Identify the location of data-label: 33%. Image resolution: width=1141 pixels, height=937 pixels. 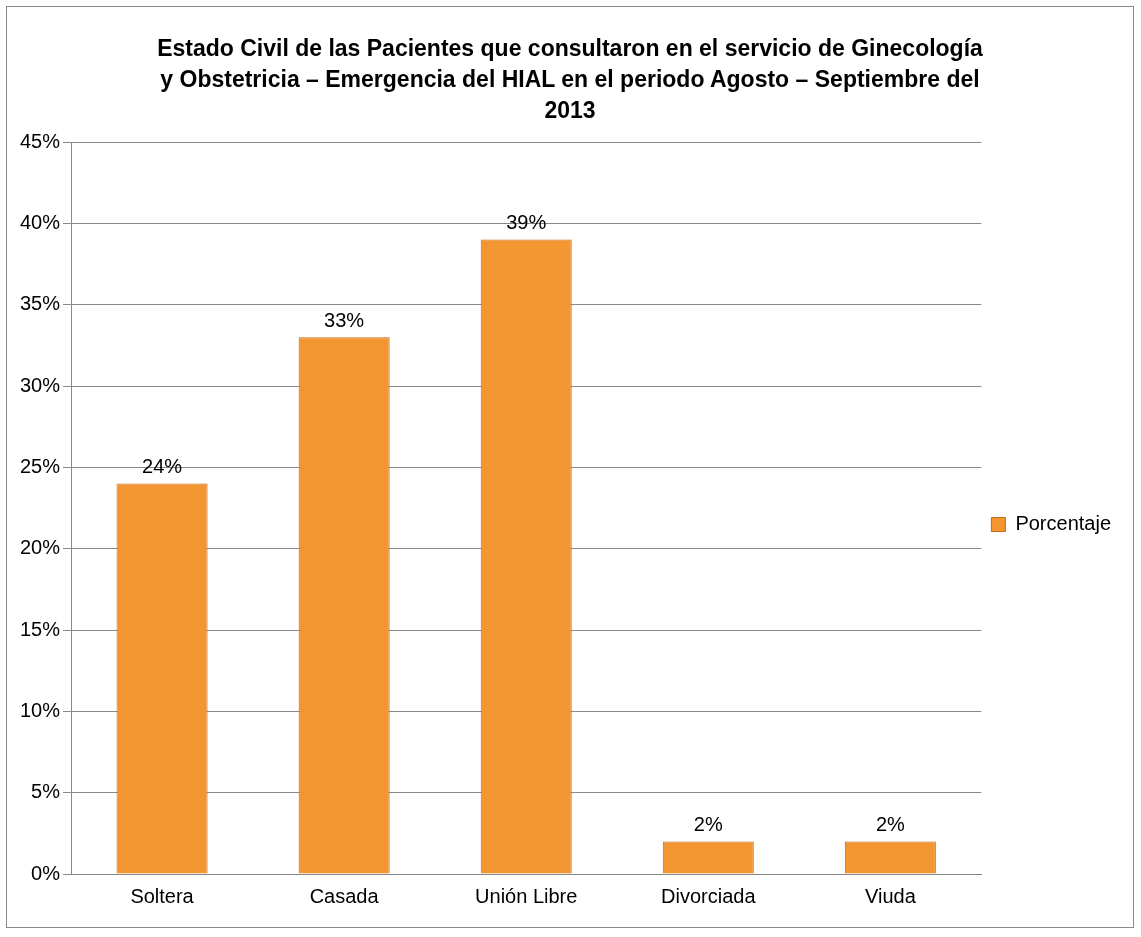
(344, 319).